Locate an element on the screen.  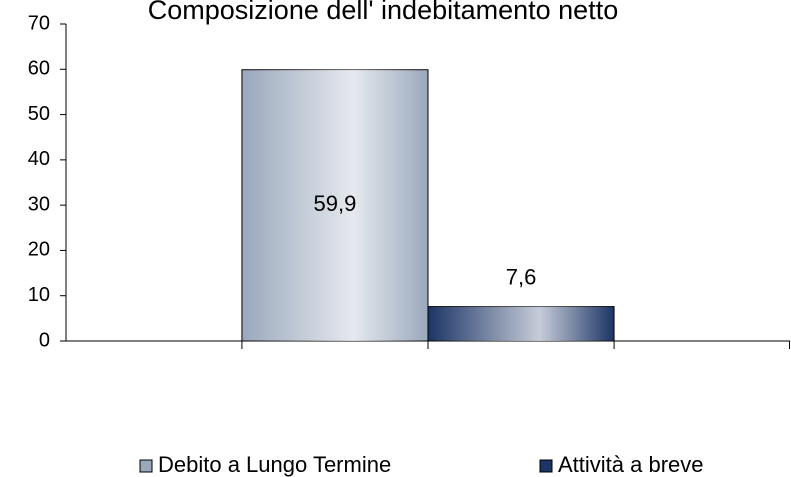
data-label: 59,9 is located at coordinates (335, 203).